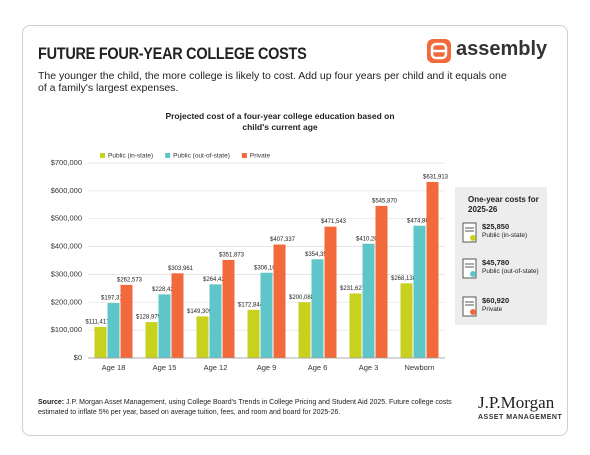 This screenshot has height=455, width=590. Describe the element at coordinates (66, 190) in the screenshot. I see `y-tick-label: $600,000` at that location.